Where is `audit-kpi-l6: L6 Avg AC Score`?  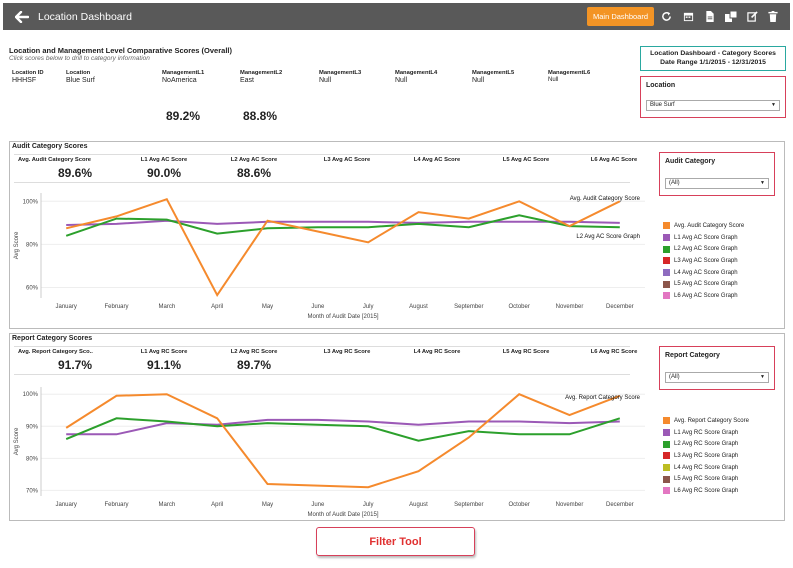 audit-kpi-l6: L6 Avg AC Score is located at coordinates (614, 160).